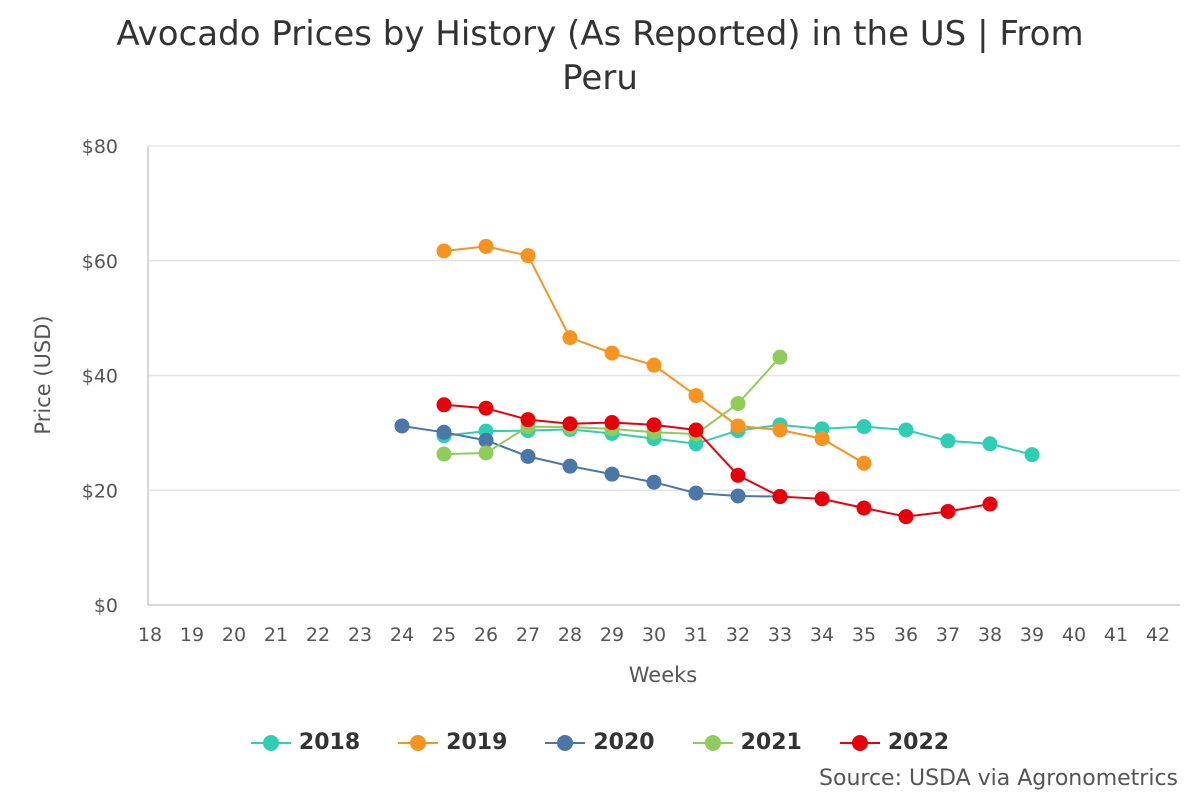 The width and height of the screenshot is (1200, 800). I want to click on x-tick-label: 26, so click(486, 635).